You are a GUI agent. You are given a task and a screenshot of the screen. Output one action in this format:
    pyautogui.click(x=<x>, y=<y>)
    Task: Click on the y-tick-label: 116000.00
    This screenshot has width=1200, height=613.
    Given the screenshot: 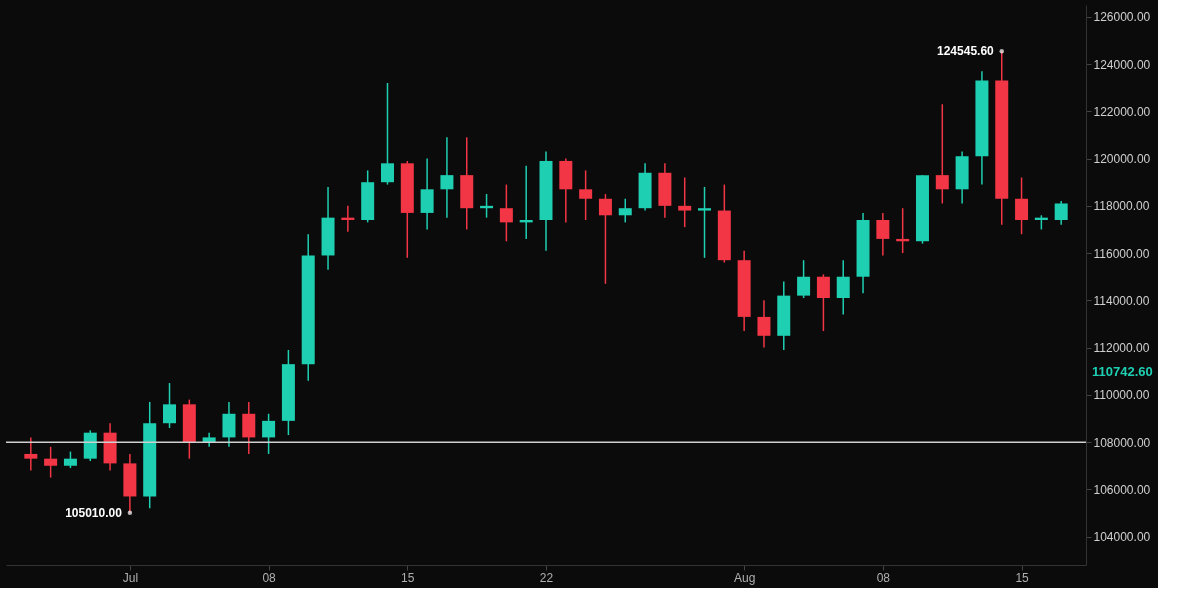 What is the action you would take?
    pyautogui.click(x=1121, y=253)
    